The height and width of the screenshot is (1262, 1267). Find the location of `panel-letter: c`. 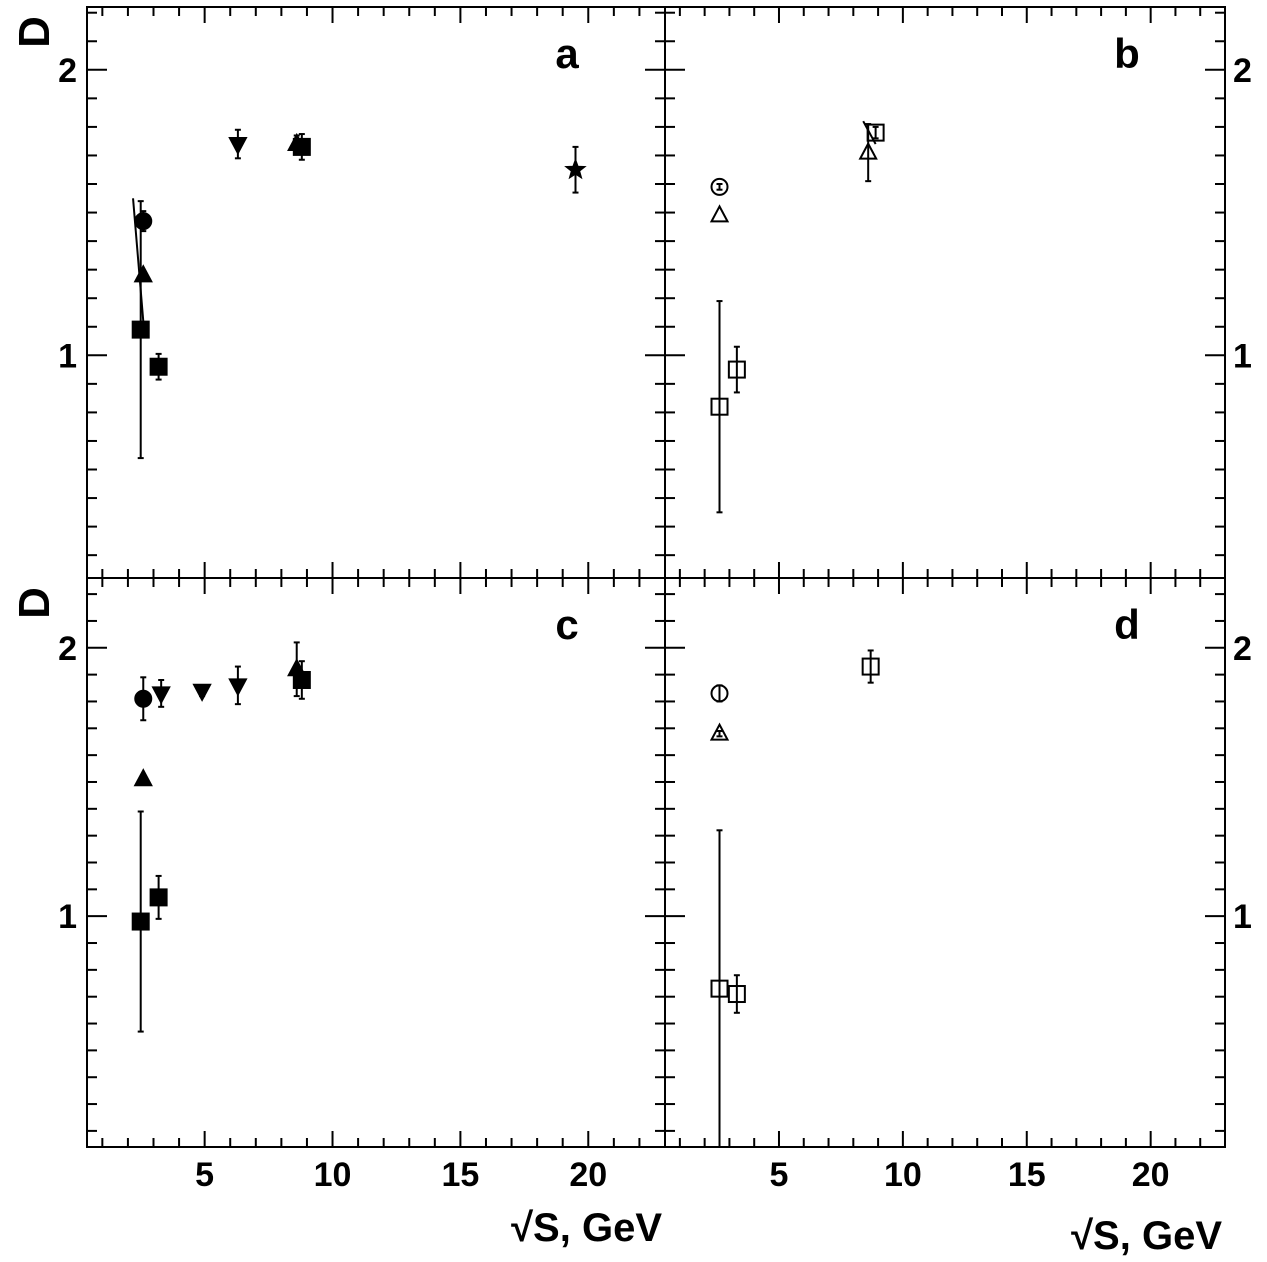

panel-letter: c is located at coordinates (566, 624).